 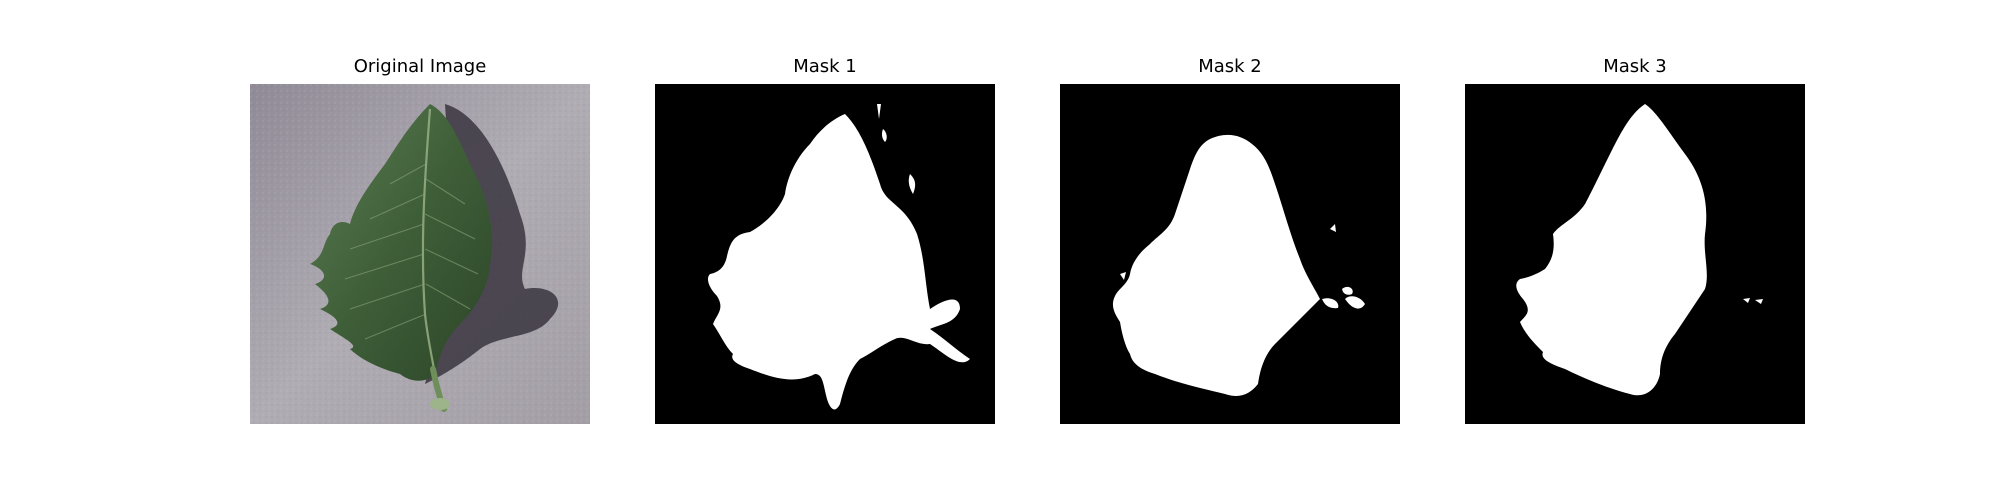 I want to click on mask-3-image, so click(x=1635, y=254).